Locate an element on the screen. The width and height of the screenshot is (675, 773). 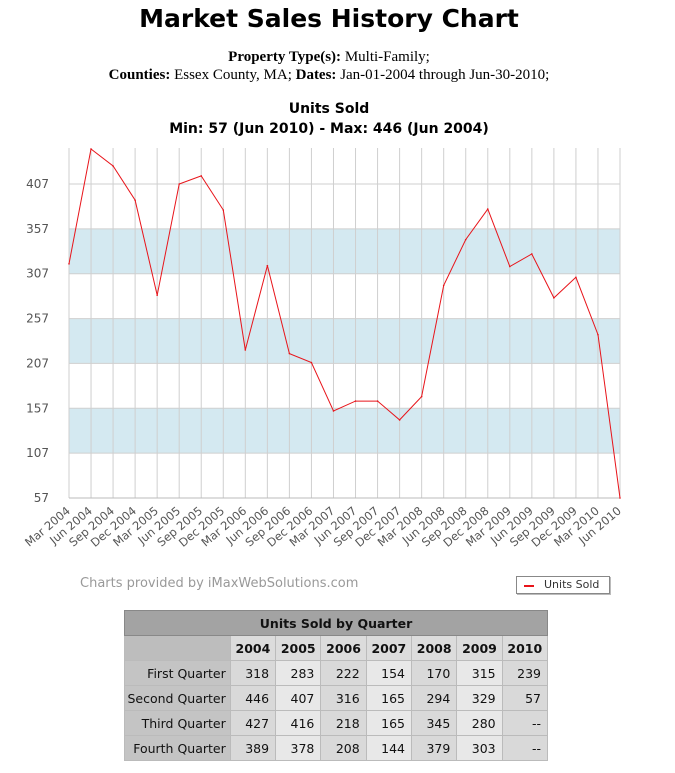
y-tick-label: 407 is located at coordinates (37, 184).